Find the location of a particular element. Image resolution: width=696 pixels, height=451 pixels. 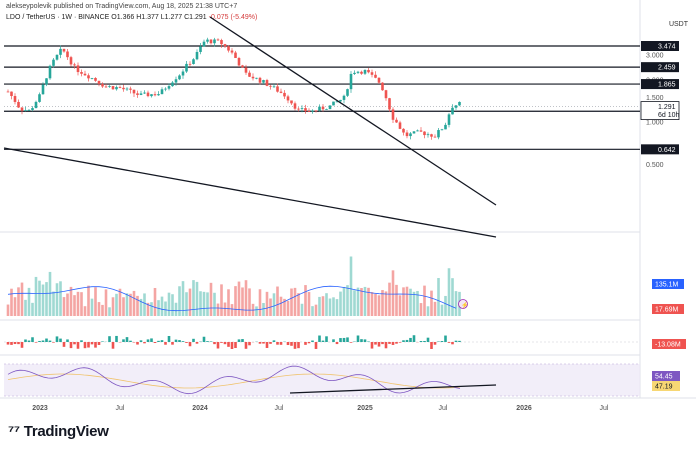

rsi-tag-label: 54.45 is located at coordinates (664, 377).